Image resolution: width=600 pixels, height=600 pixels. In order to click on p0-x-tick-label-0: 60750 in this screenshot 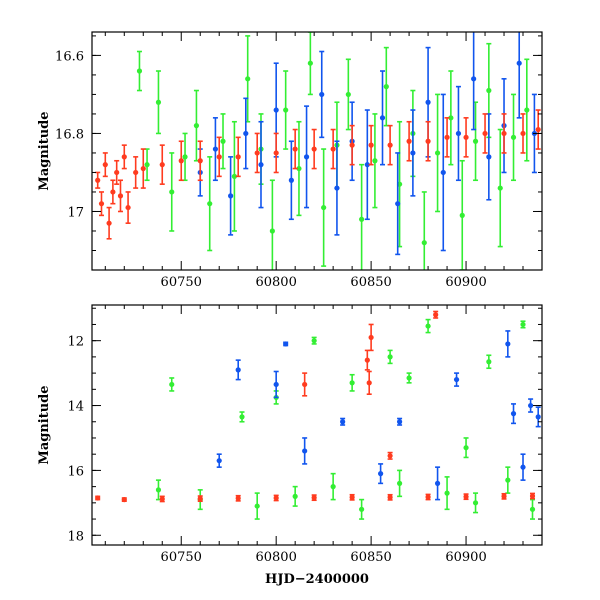, I will do `click(181, 282)`.